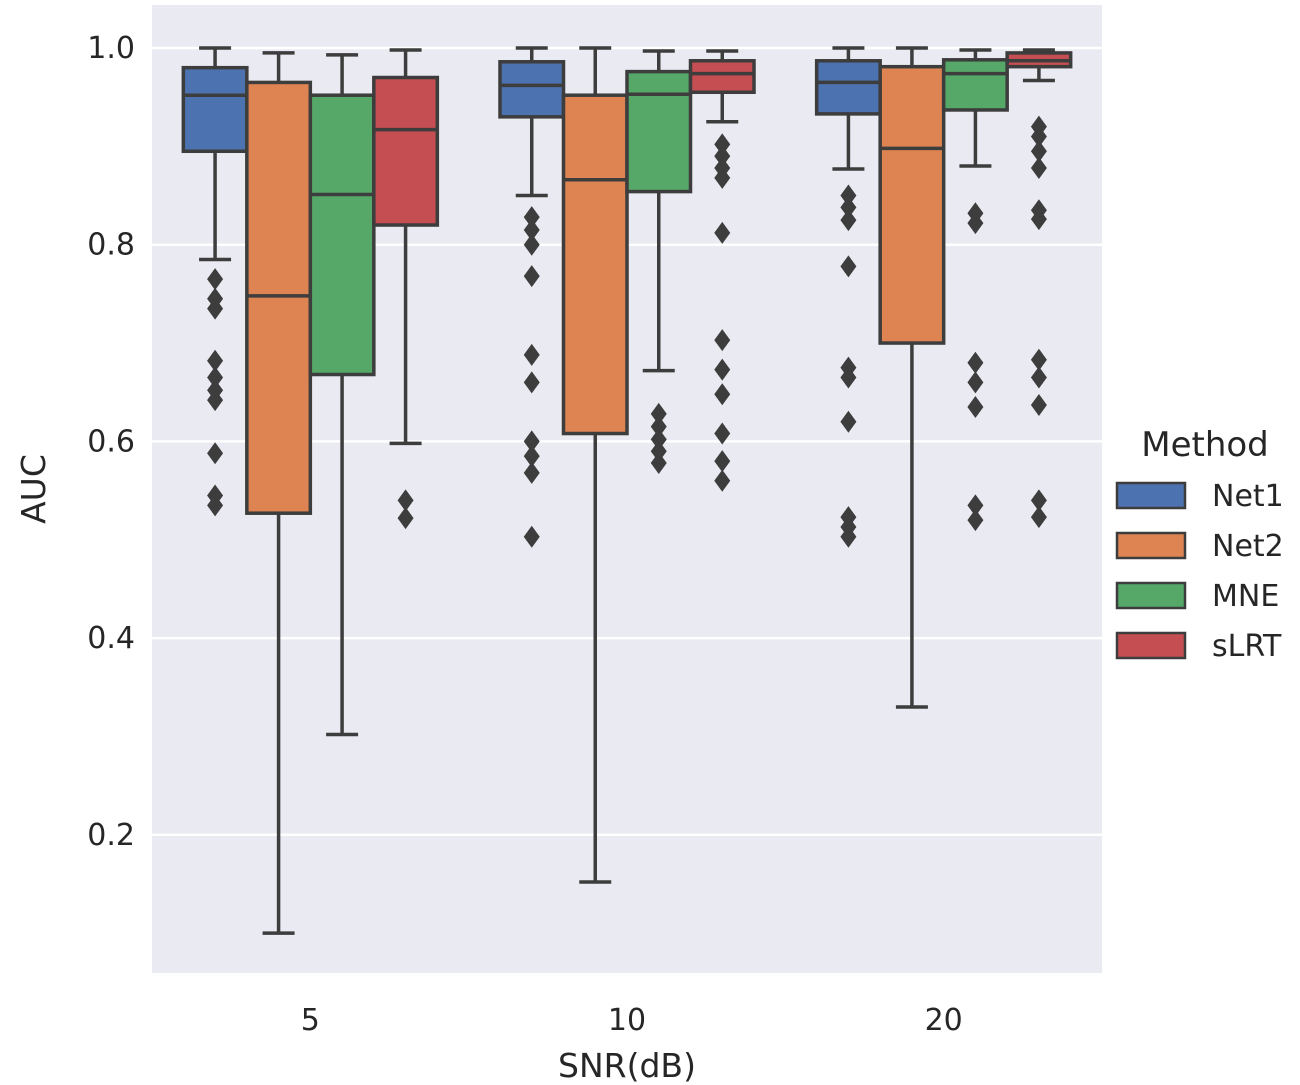  Describe the element at coordinates (1151, 545) in the screenshot. I see `legend-swatch-net2` at that location.